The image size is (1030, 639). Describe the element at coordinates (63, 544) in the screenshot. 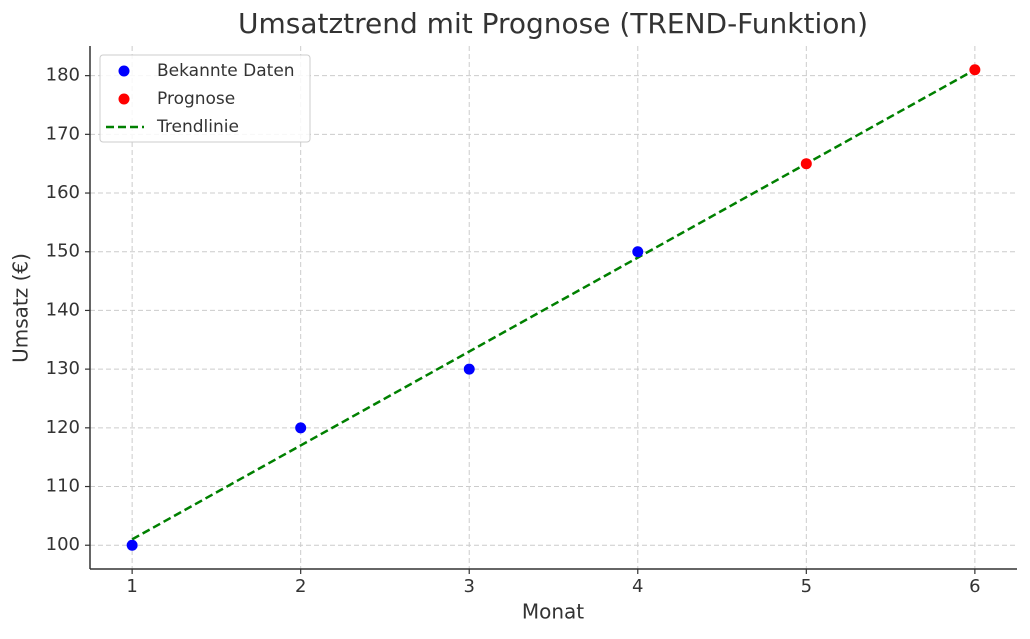

I see `y-tick-label: 100` at that location.